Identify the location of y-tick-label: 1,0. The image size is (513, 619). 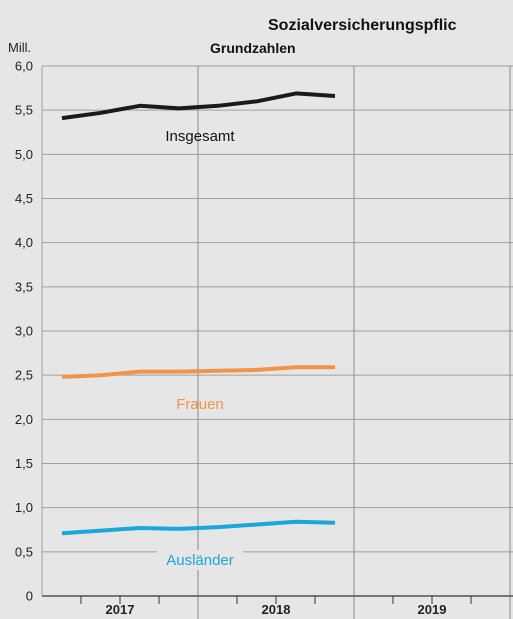
(24, 507).